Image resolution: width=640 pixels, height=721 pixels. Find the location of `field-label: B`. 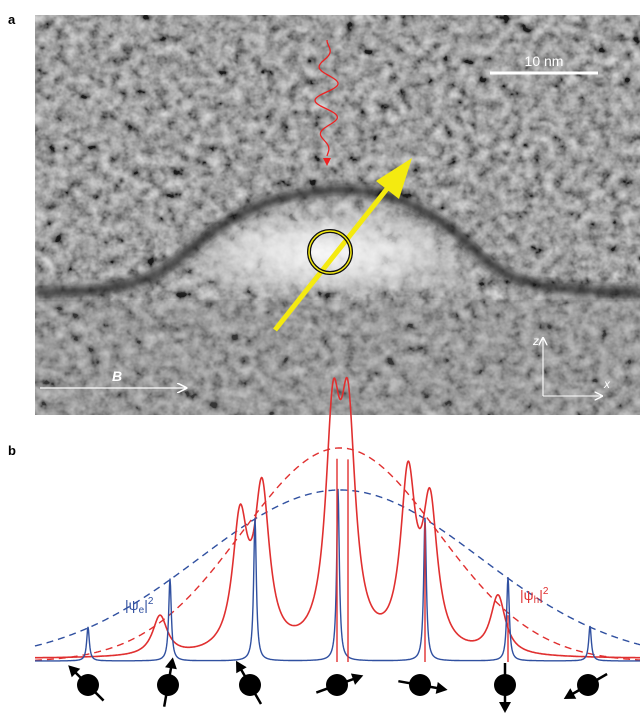

field-label: B is located at coordinates (117, 376).